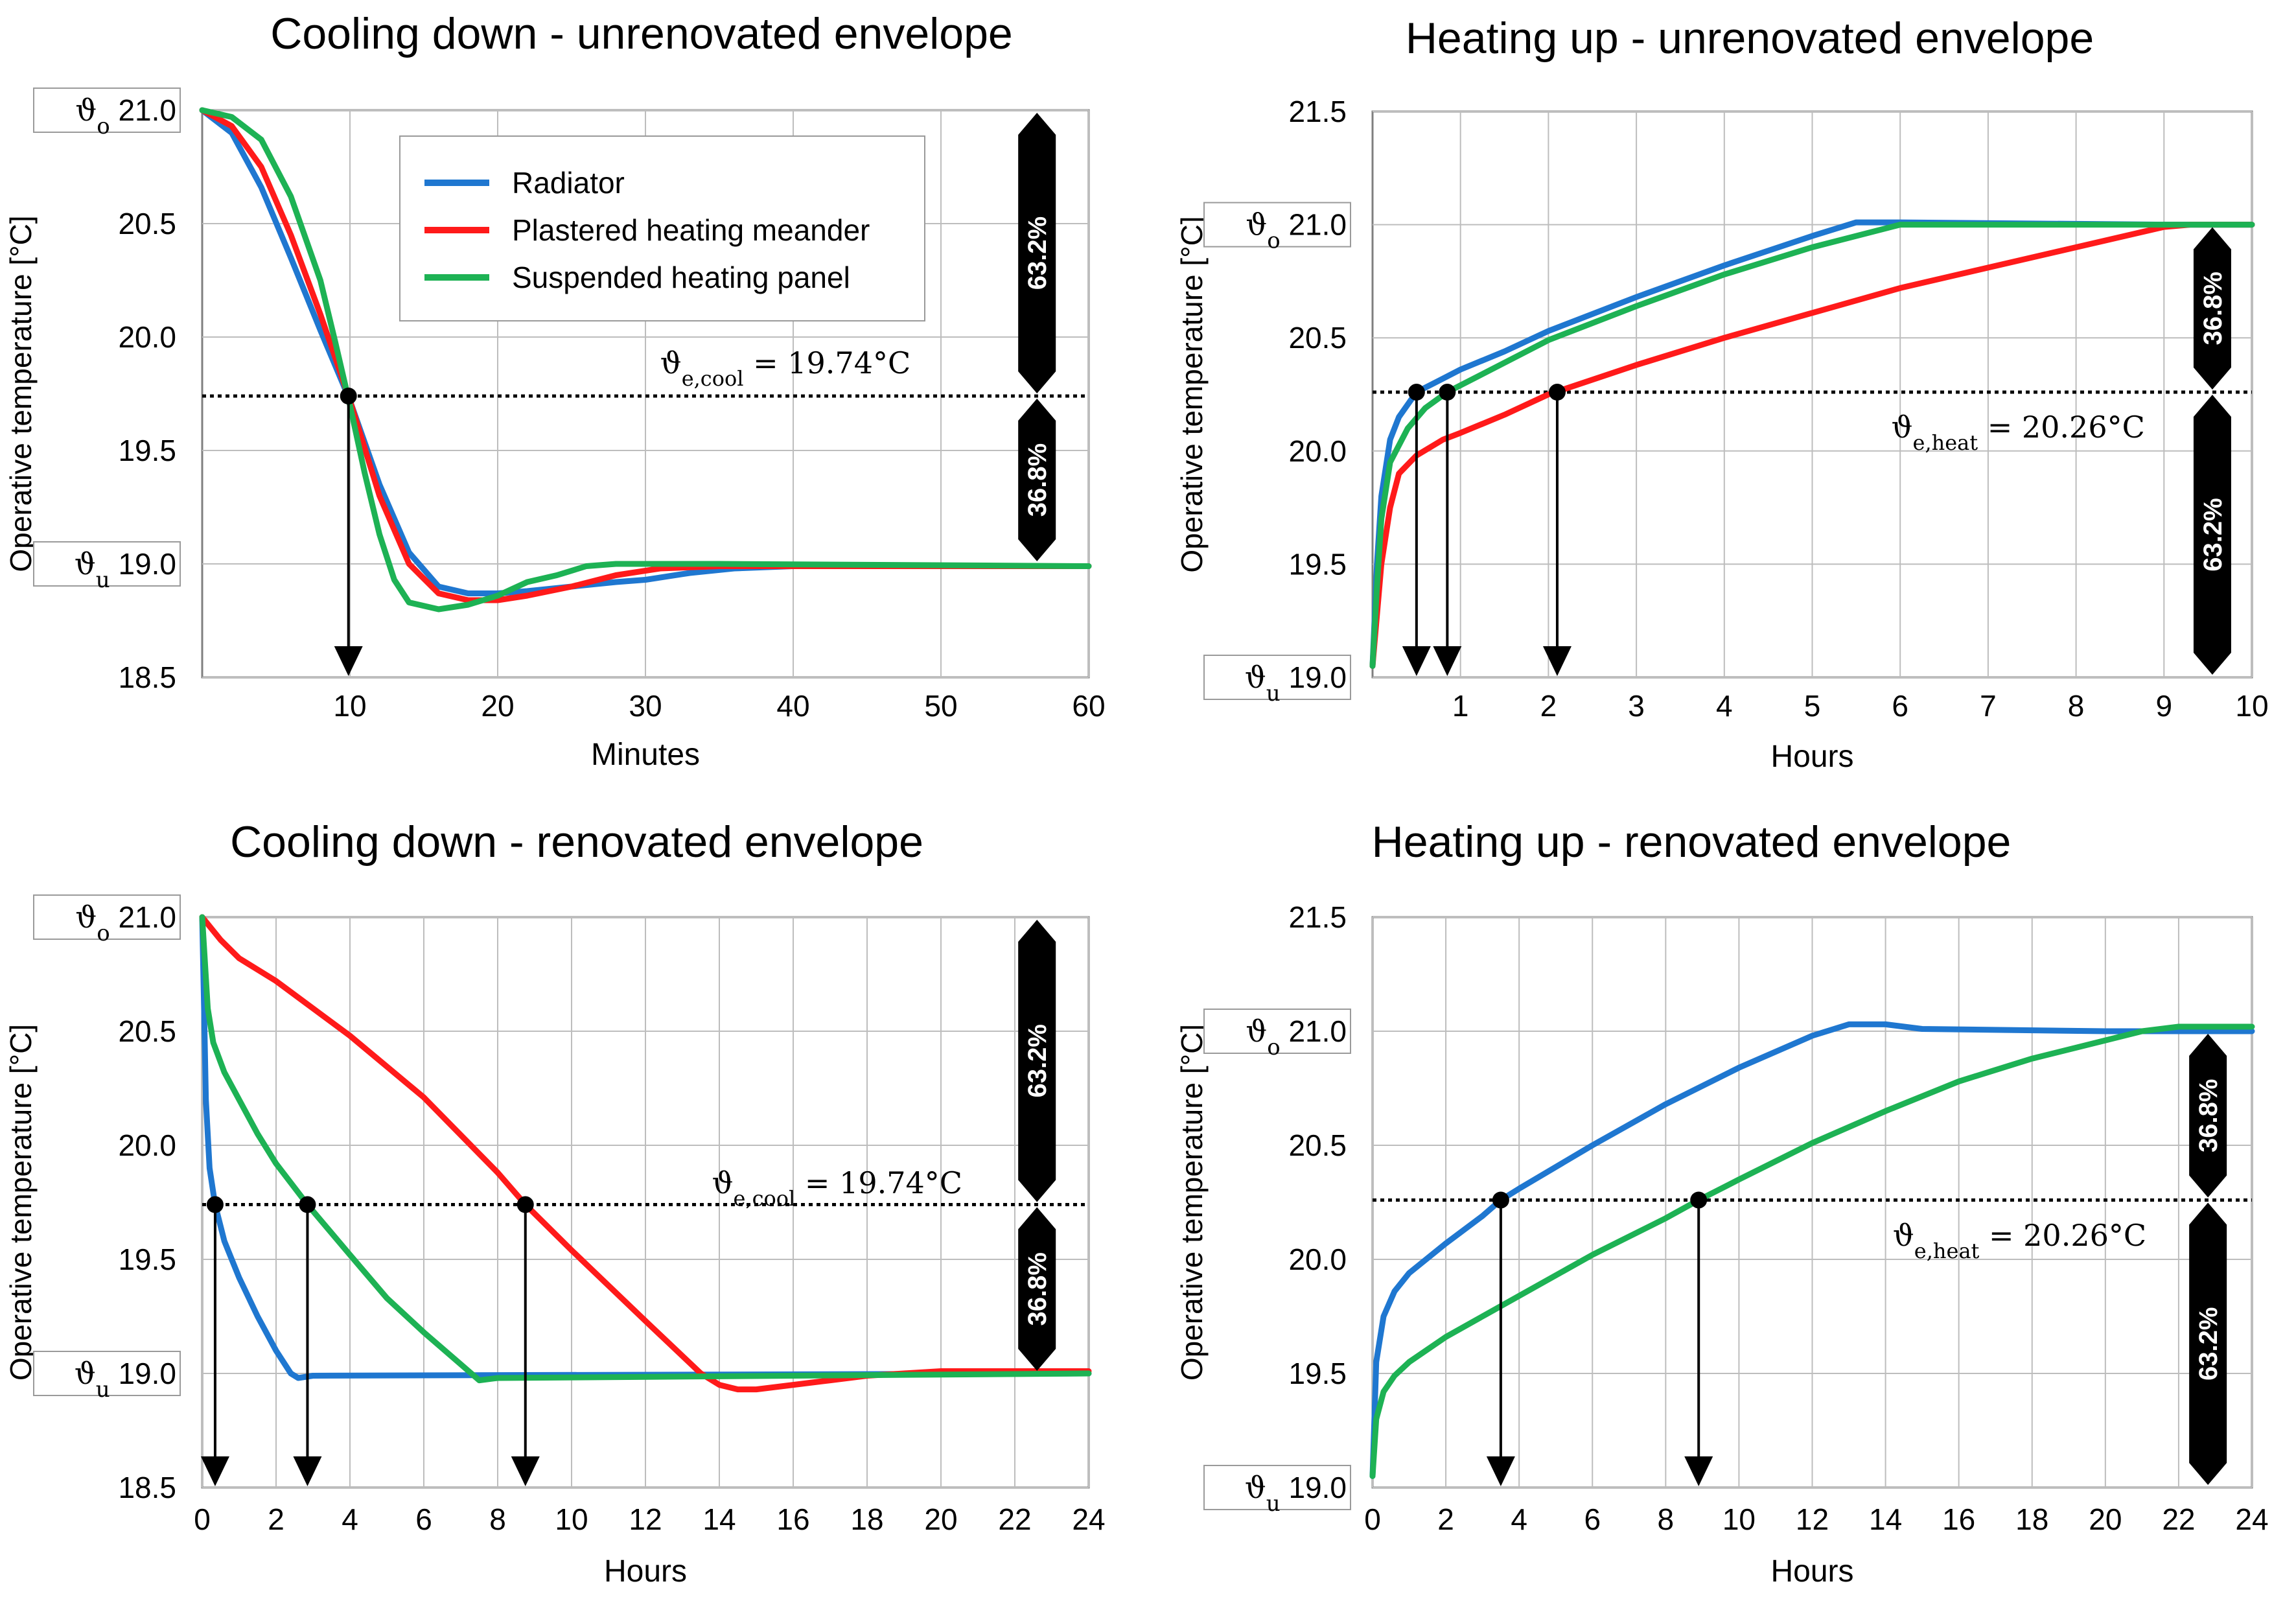 The height and width of the screenshot is (1599, 2296). I want to click on series-line-suspended-heating-panel, so click(1812, 445).